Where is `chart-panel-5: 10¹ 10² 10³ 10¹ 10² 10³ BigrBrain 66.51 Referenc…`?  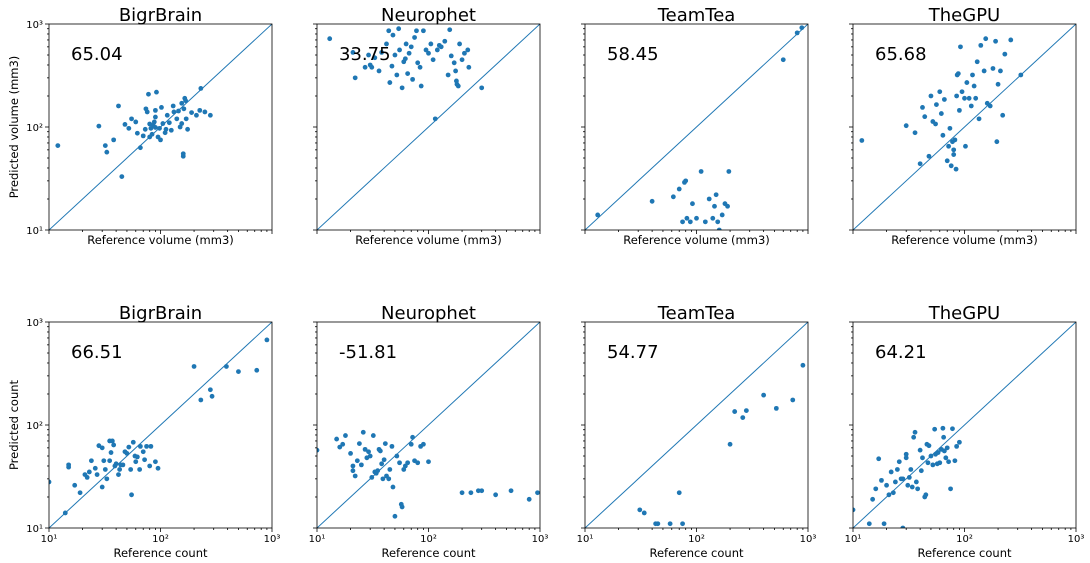
chart-panel-5: 10¹ 10² 10³ 10¹ 10² 10³ BigrBrain 66.51 Referenc… is located at coordinates (143, 431).